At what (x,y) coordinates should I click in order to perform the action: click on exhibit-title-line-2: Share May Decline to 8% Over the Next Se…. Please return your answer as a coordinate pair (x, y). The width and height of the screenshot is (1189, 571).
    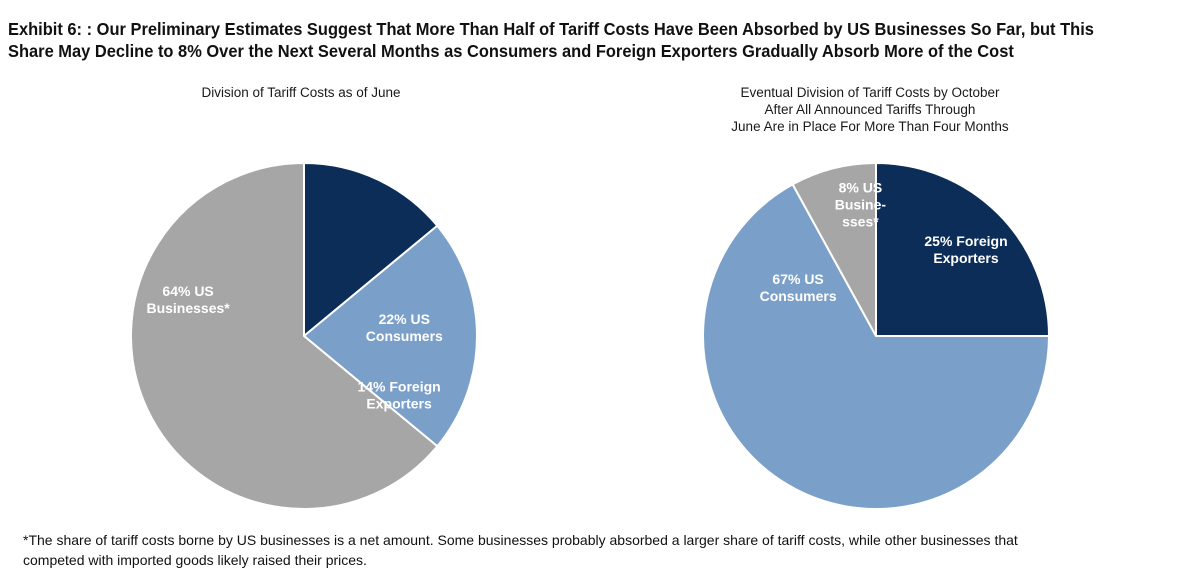
    Looking at the image, I should click on (511, 51).